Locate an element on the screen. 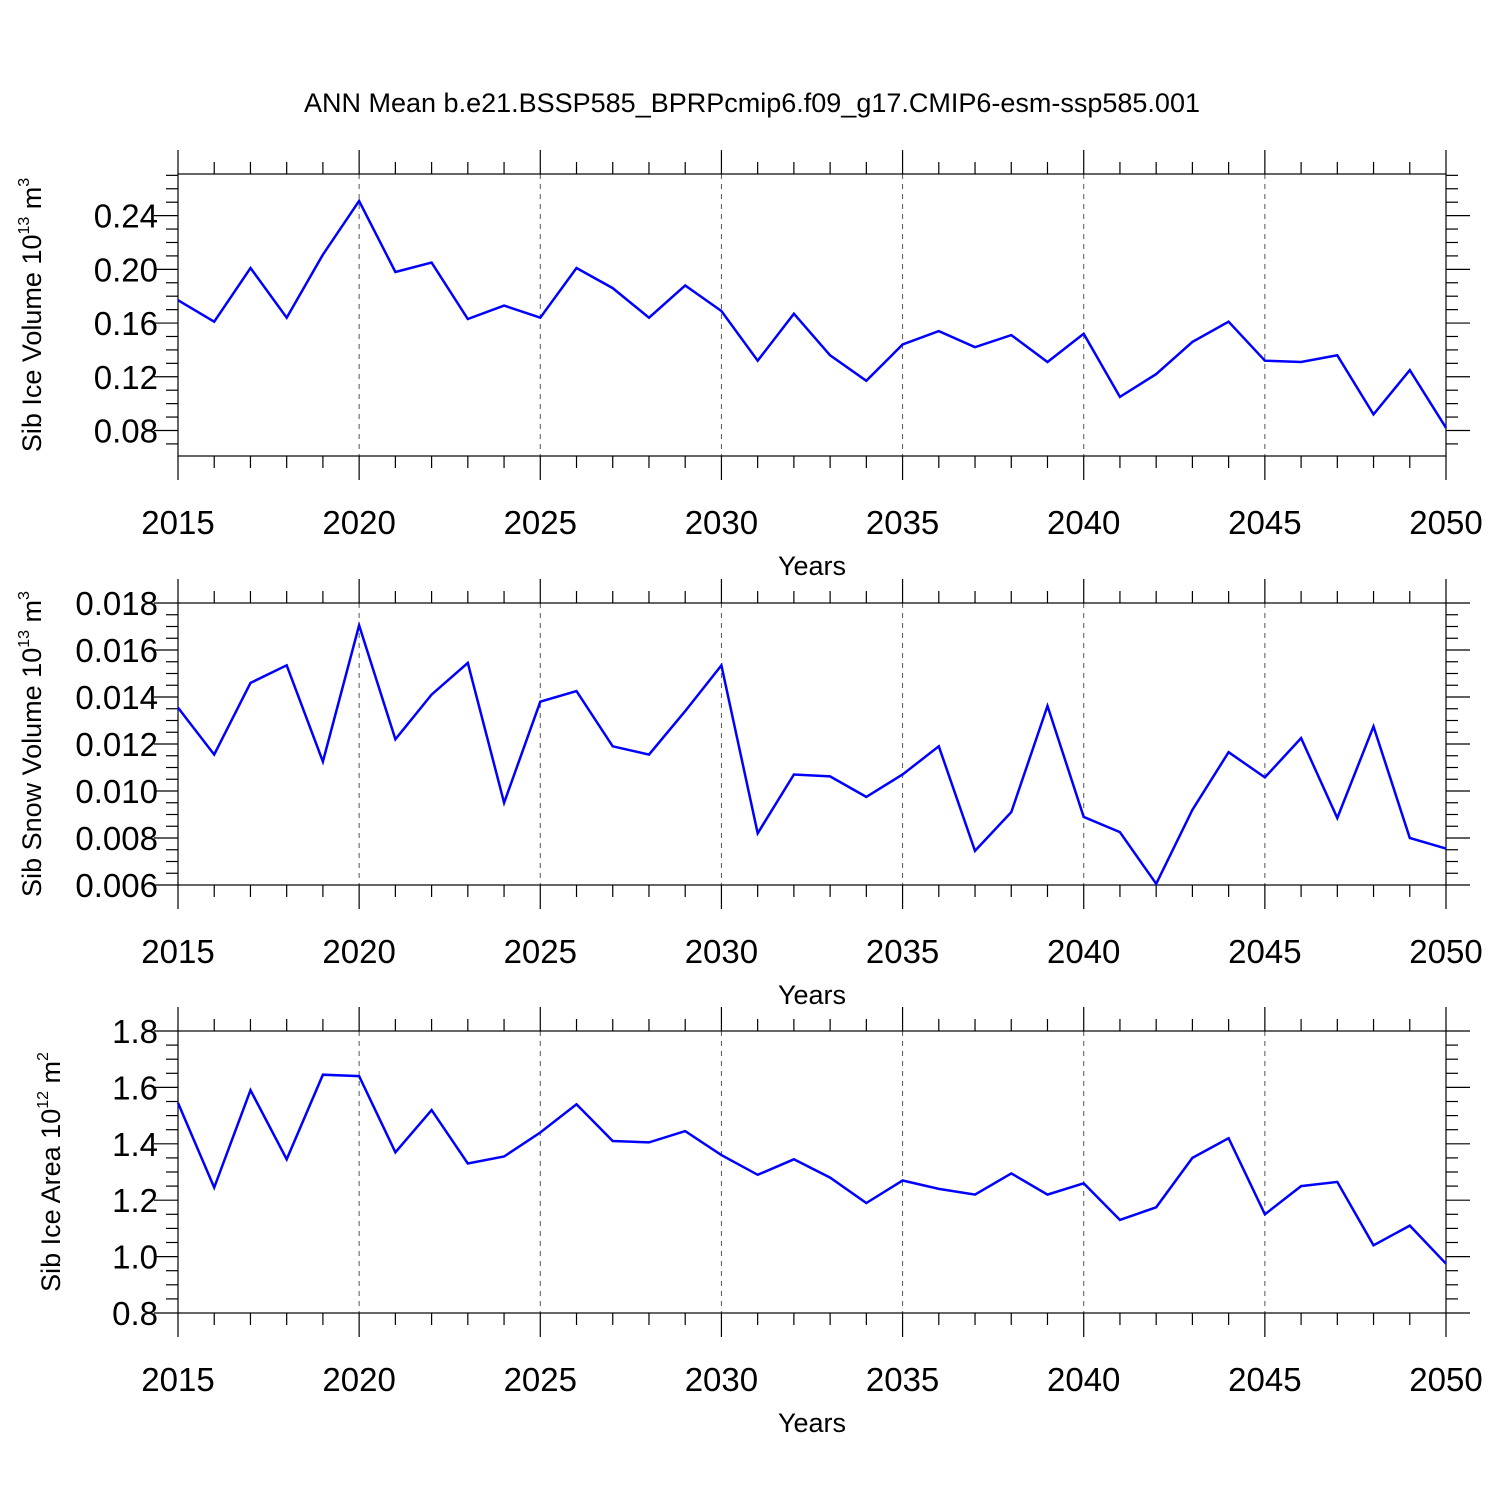 The image size is (1500, 1500). y-tick-label: 0.018 is located at coordinates (116, 603).